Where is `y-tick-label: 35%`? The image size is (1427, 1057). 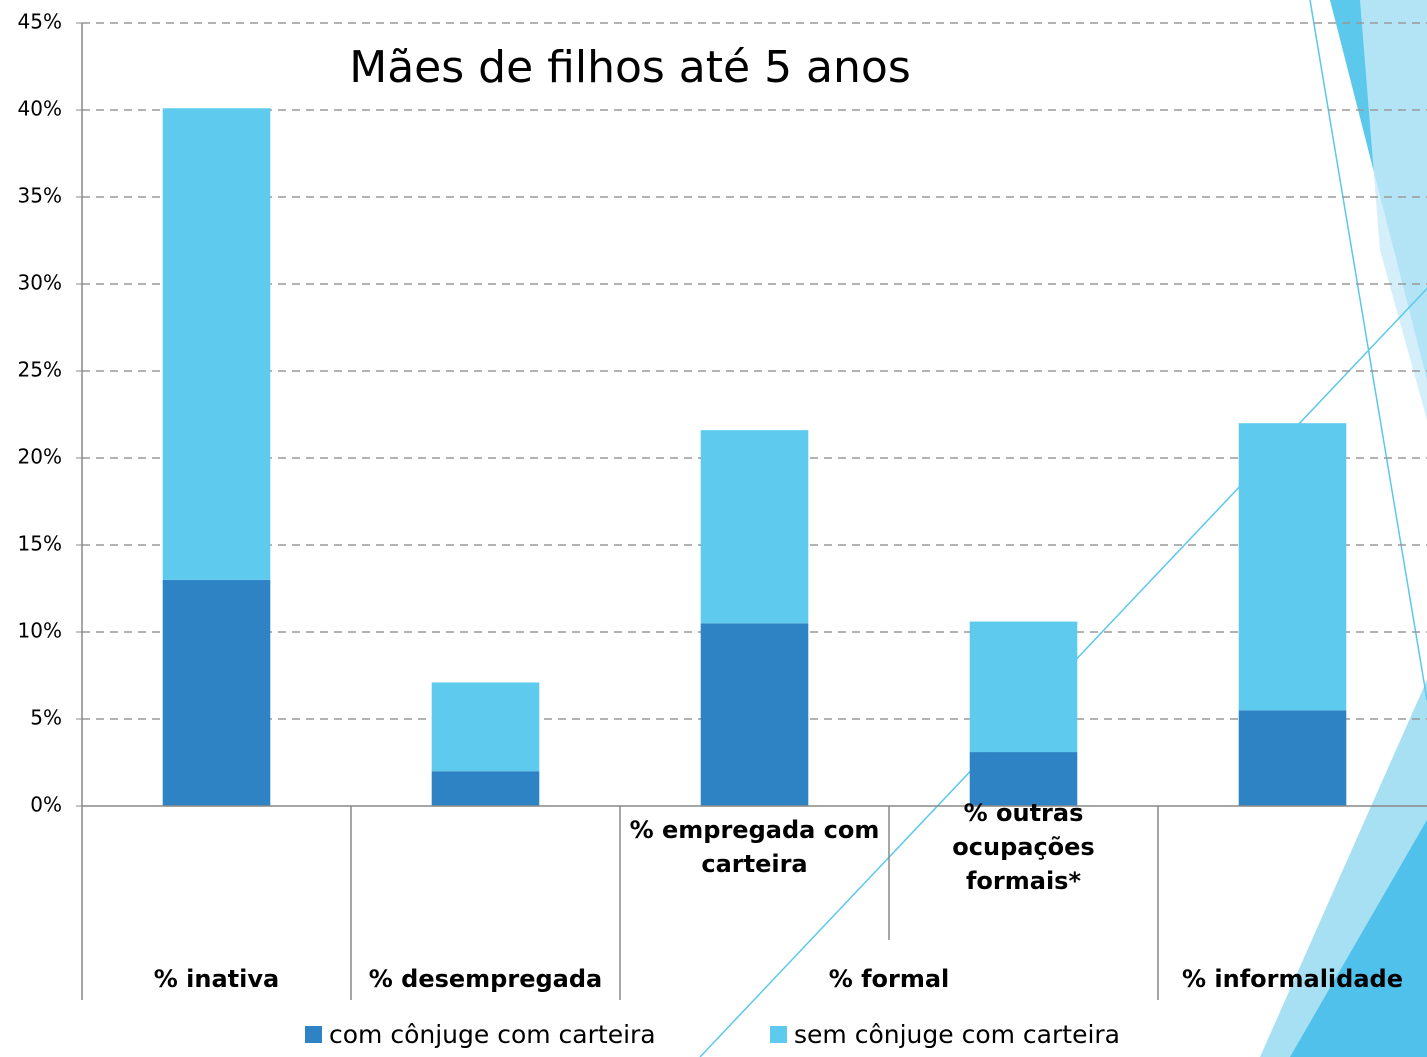 y-tick-label: 35% is located at coordinates (40, 196).